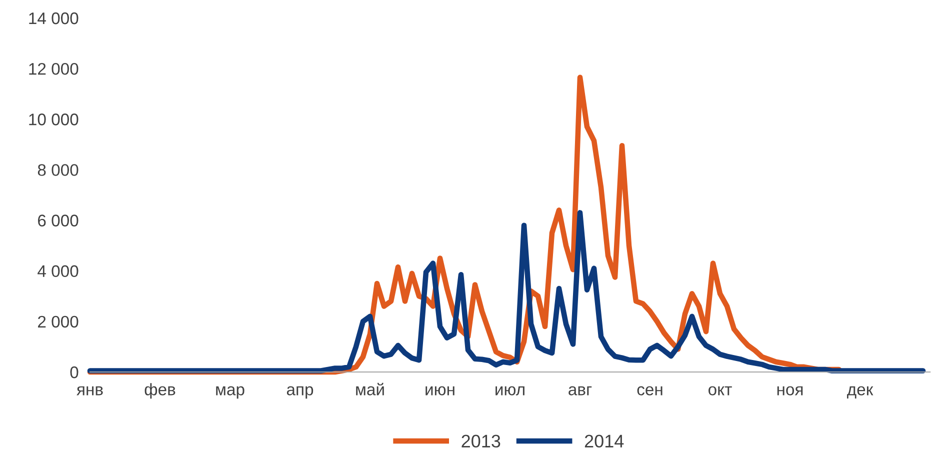 This screenshot has width=931, height=455. What do you see at coordinates (481, 441) in the screenshot?
I see `legend-label: 2013` at bounding box center [481, 441].